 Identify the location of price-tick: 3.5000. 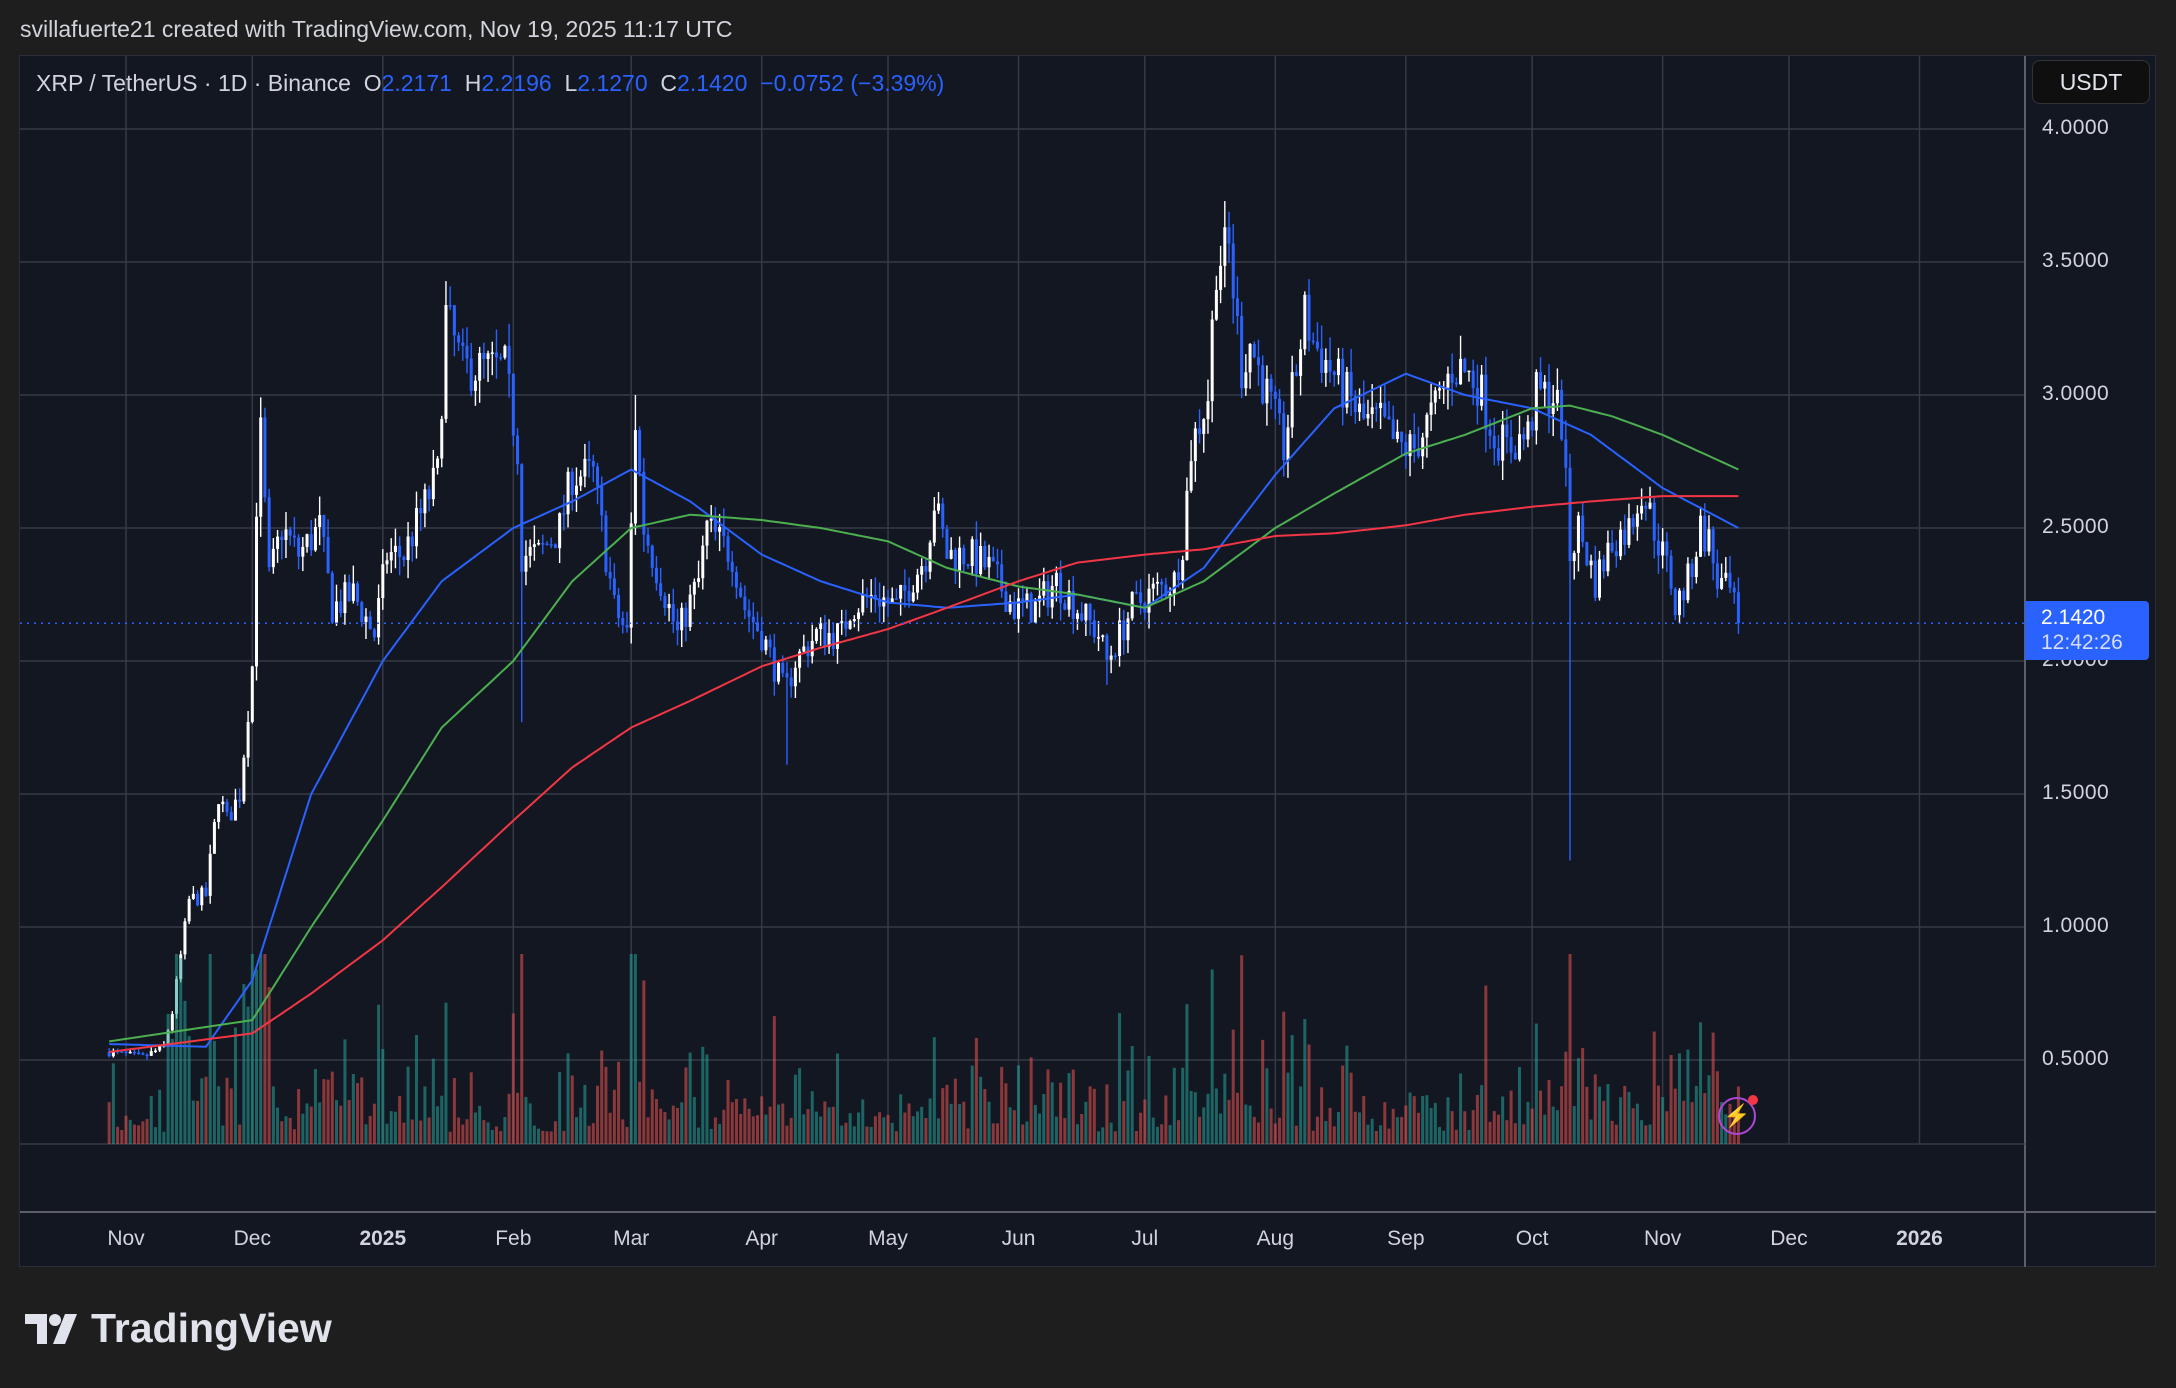
(2076, 260).